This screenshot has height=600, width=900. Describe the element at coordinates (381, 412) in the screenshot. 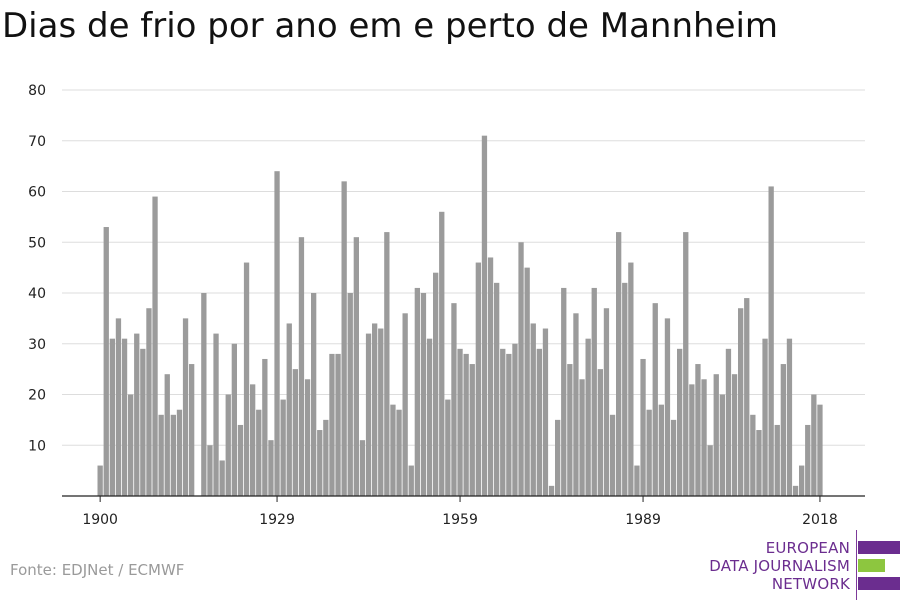

I see `bar-1946` at that location.